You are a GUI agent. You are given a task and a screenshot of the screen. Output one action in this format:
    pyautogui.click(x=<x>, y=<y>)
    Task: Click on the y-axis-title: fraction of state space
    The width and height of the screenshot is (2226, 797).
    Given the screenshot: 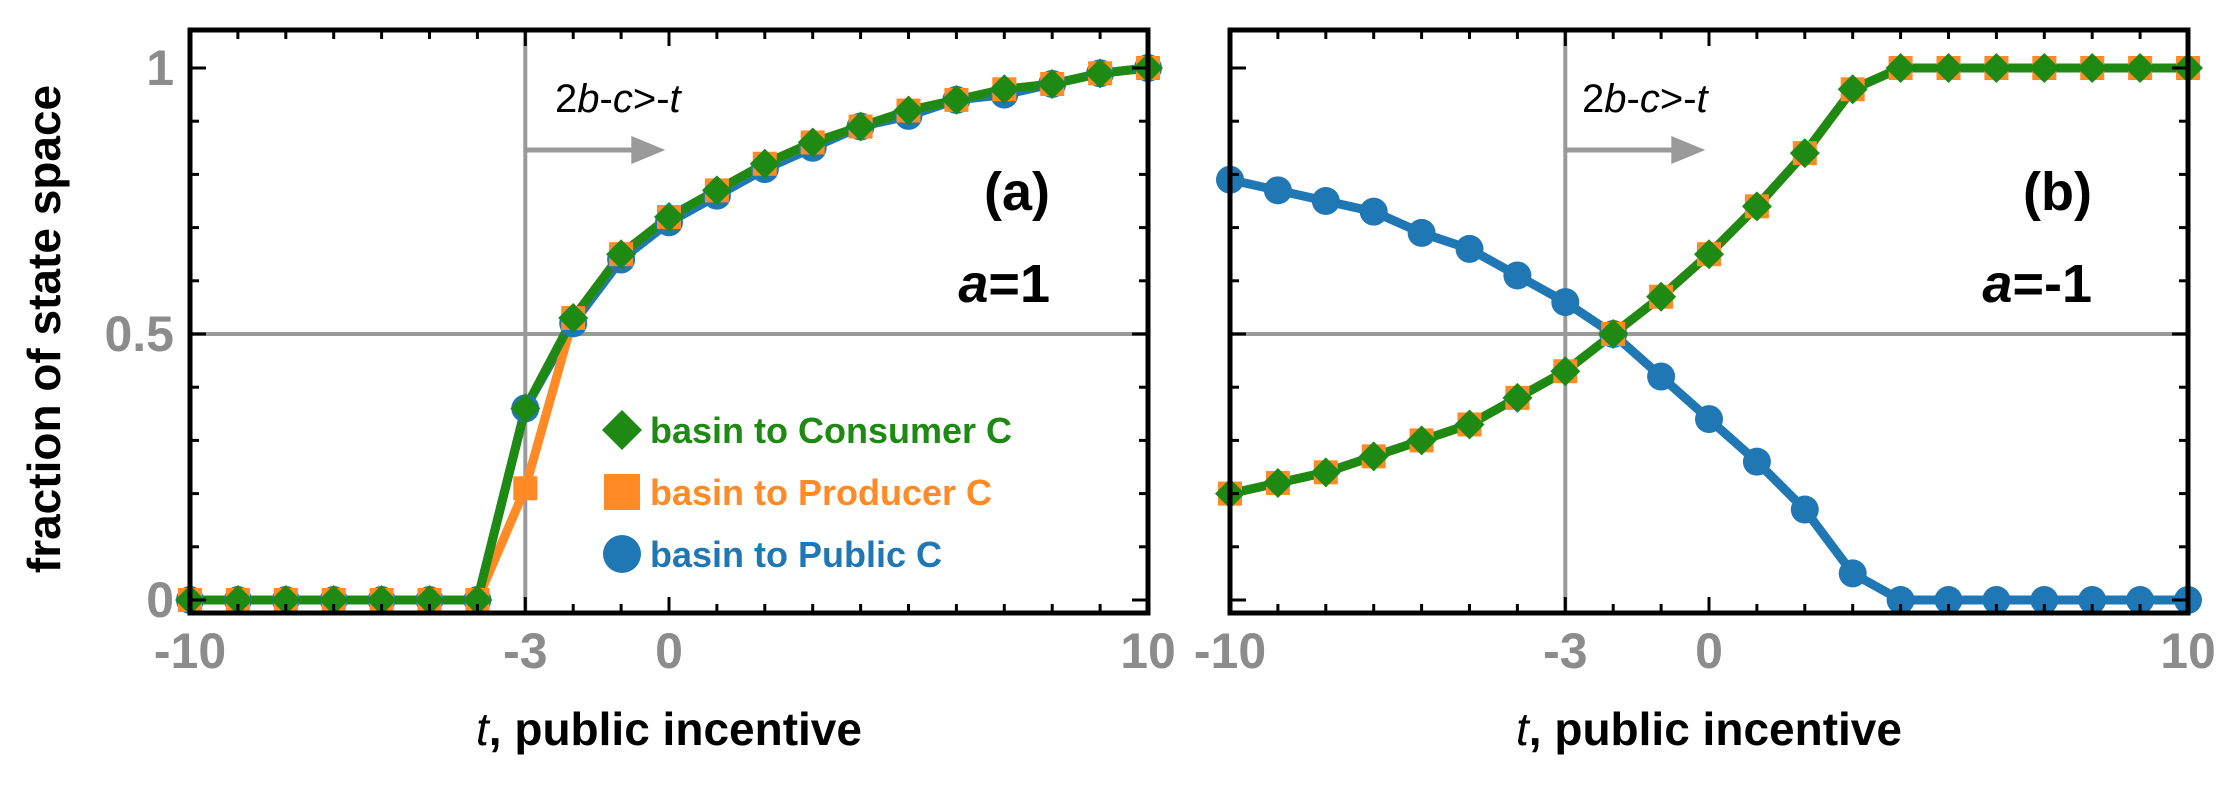 What is the action you would take?
    pyautogui.click(x=44, y=329)
    